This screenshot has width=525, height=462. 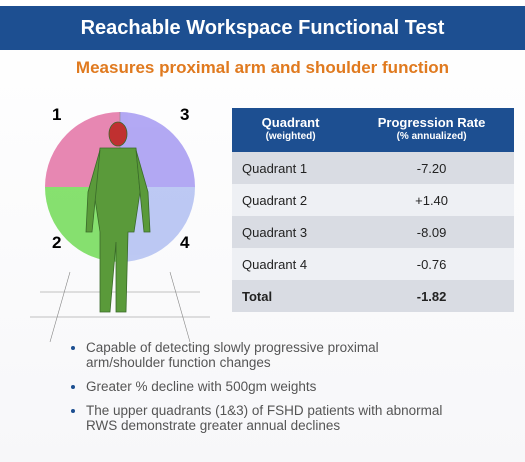 I want to click on table-row: Quadrant 2 +1.40, so click(x=373, y=200).